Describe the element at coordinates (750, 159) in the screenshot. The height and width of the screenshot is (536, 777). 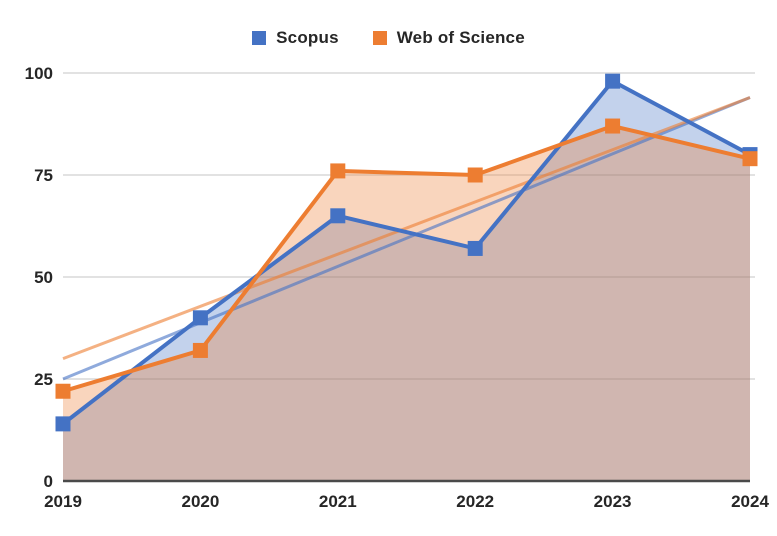
I see `web-of-science-marker-2024` at that location.